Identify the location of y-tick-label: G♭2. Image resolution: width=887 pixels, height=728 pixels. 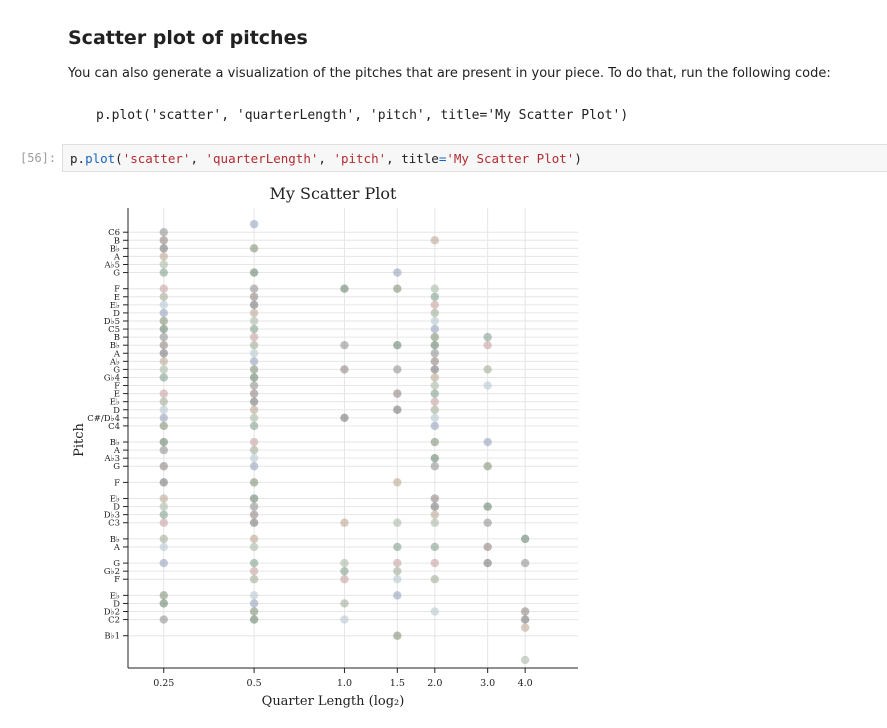
(112, 572).